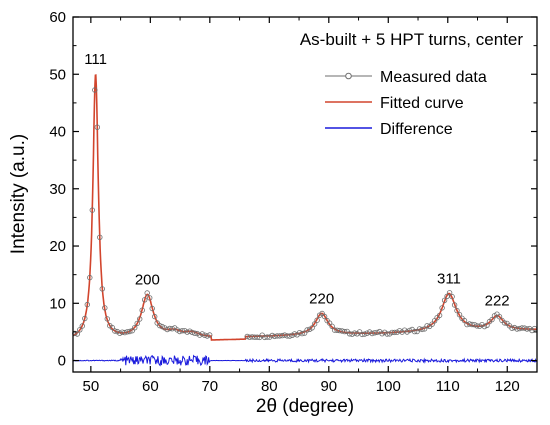 This screenshot has width=550, height=425. I want to click on y-tick-label: 60, so click(57, 17).